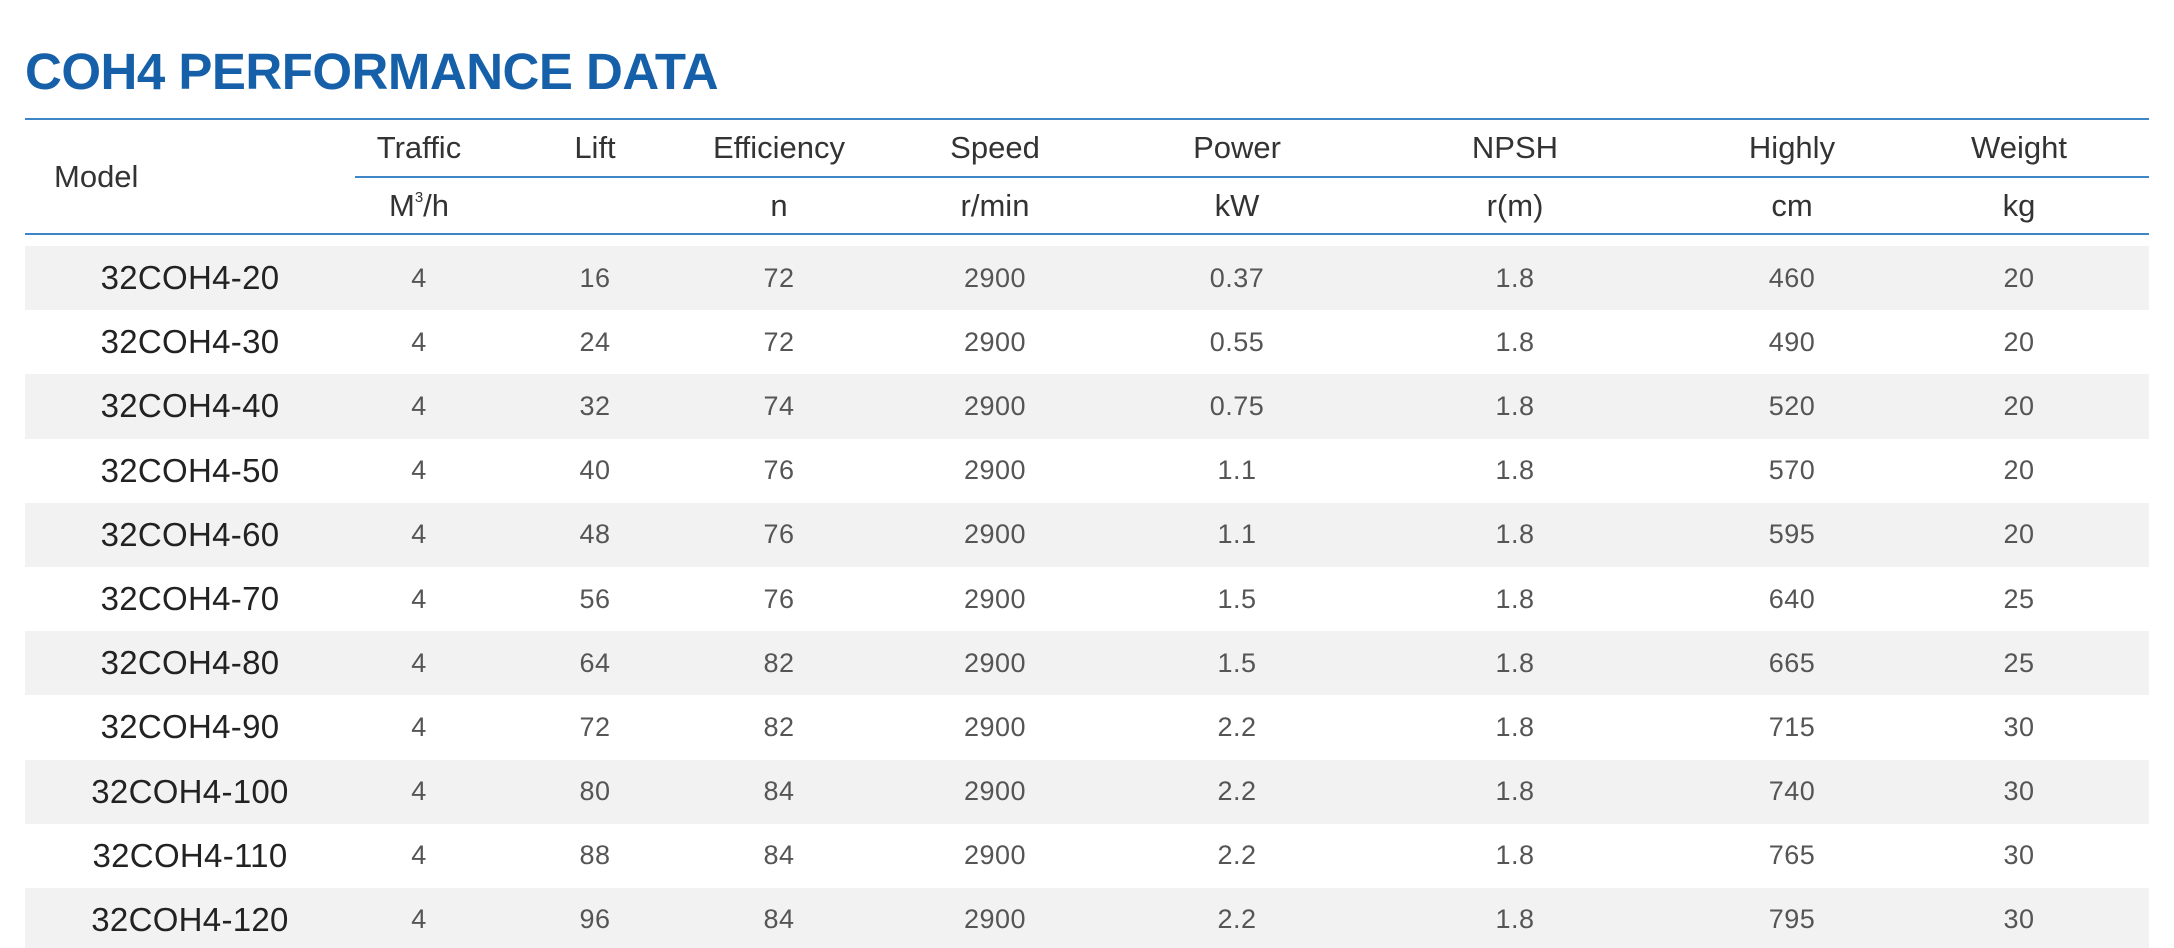 The height and width of the screenshot is (948, 2174). I want to click on table-row: 32COH4-60 4 48 76 2900 1.1 1.8 595 20, so click(1087, 534).